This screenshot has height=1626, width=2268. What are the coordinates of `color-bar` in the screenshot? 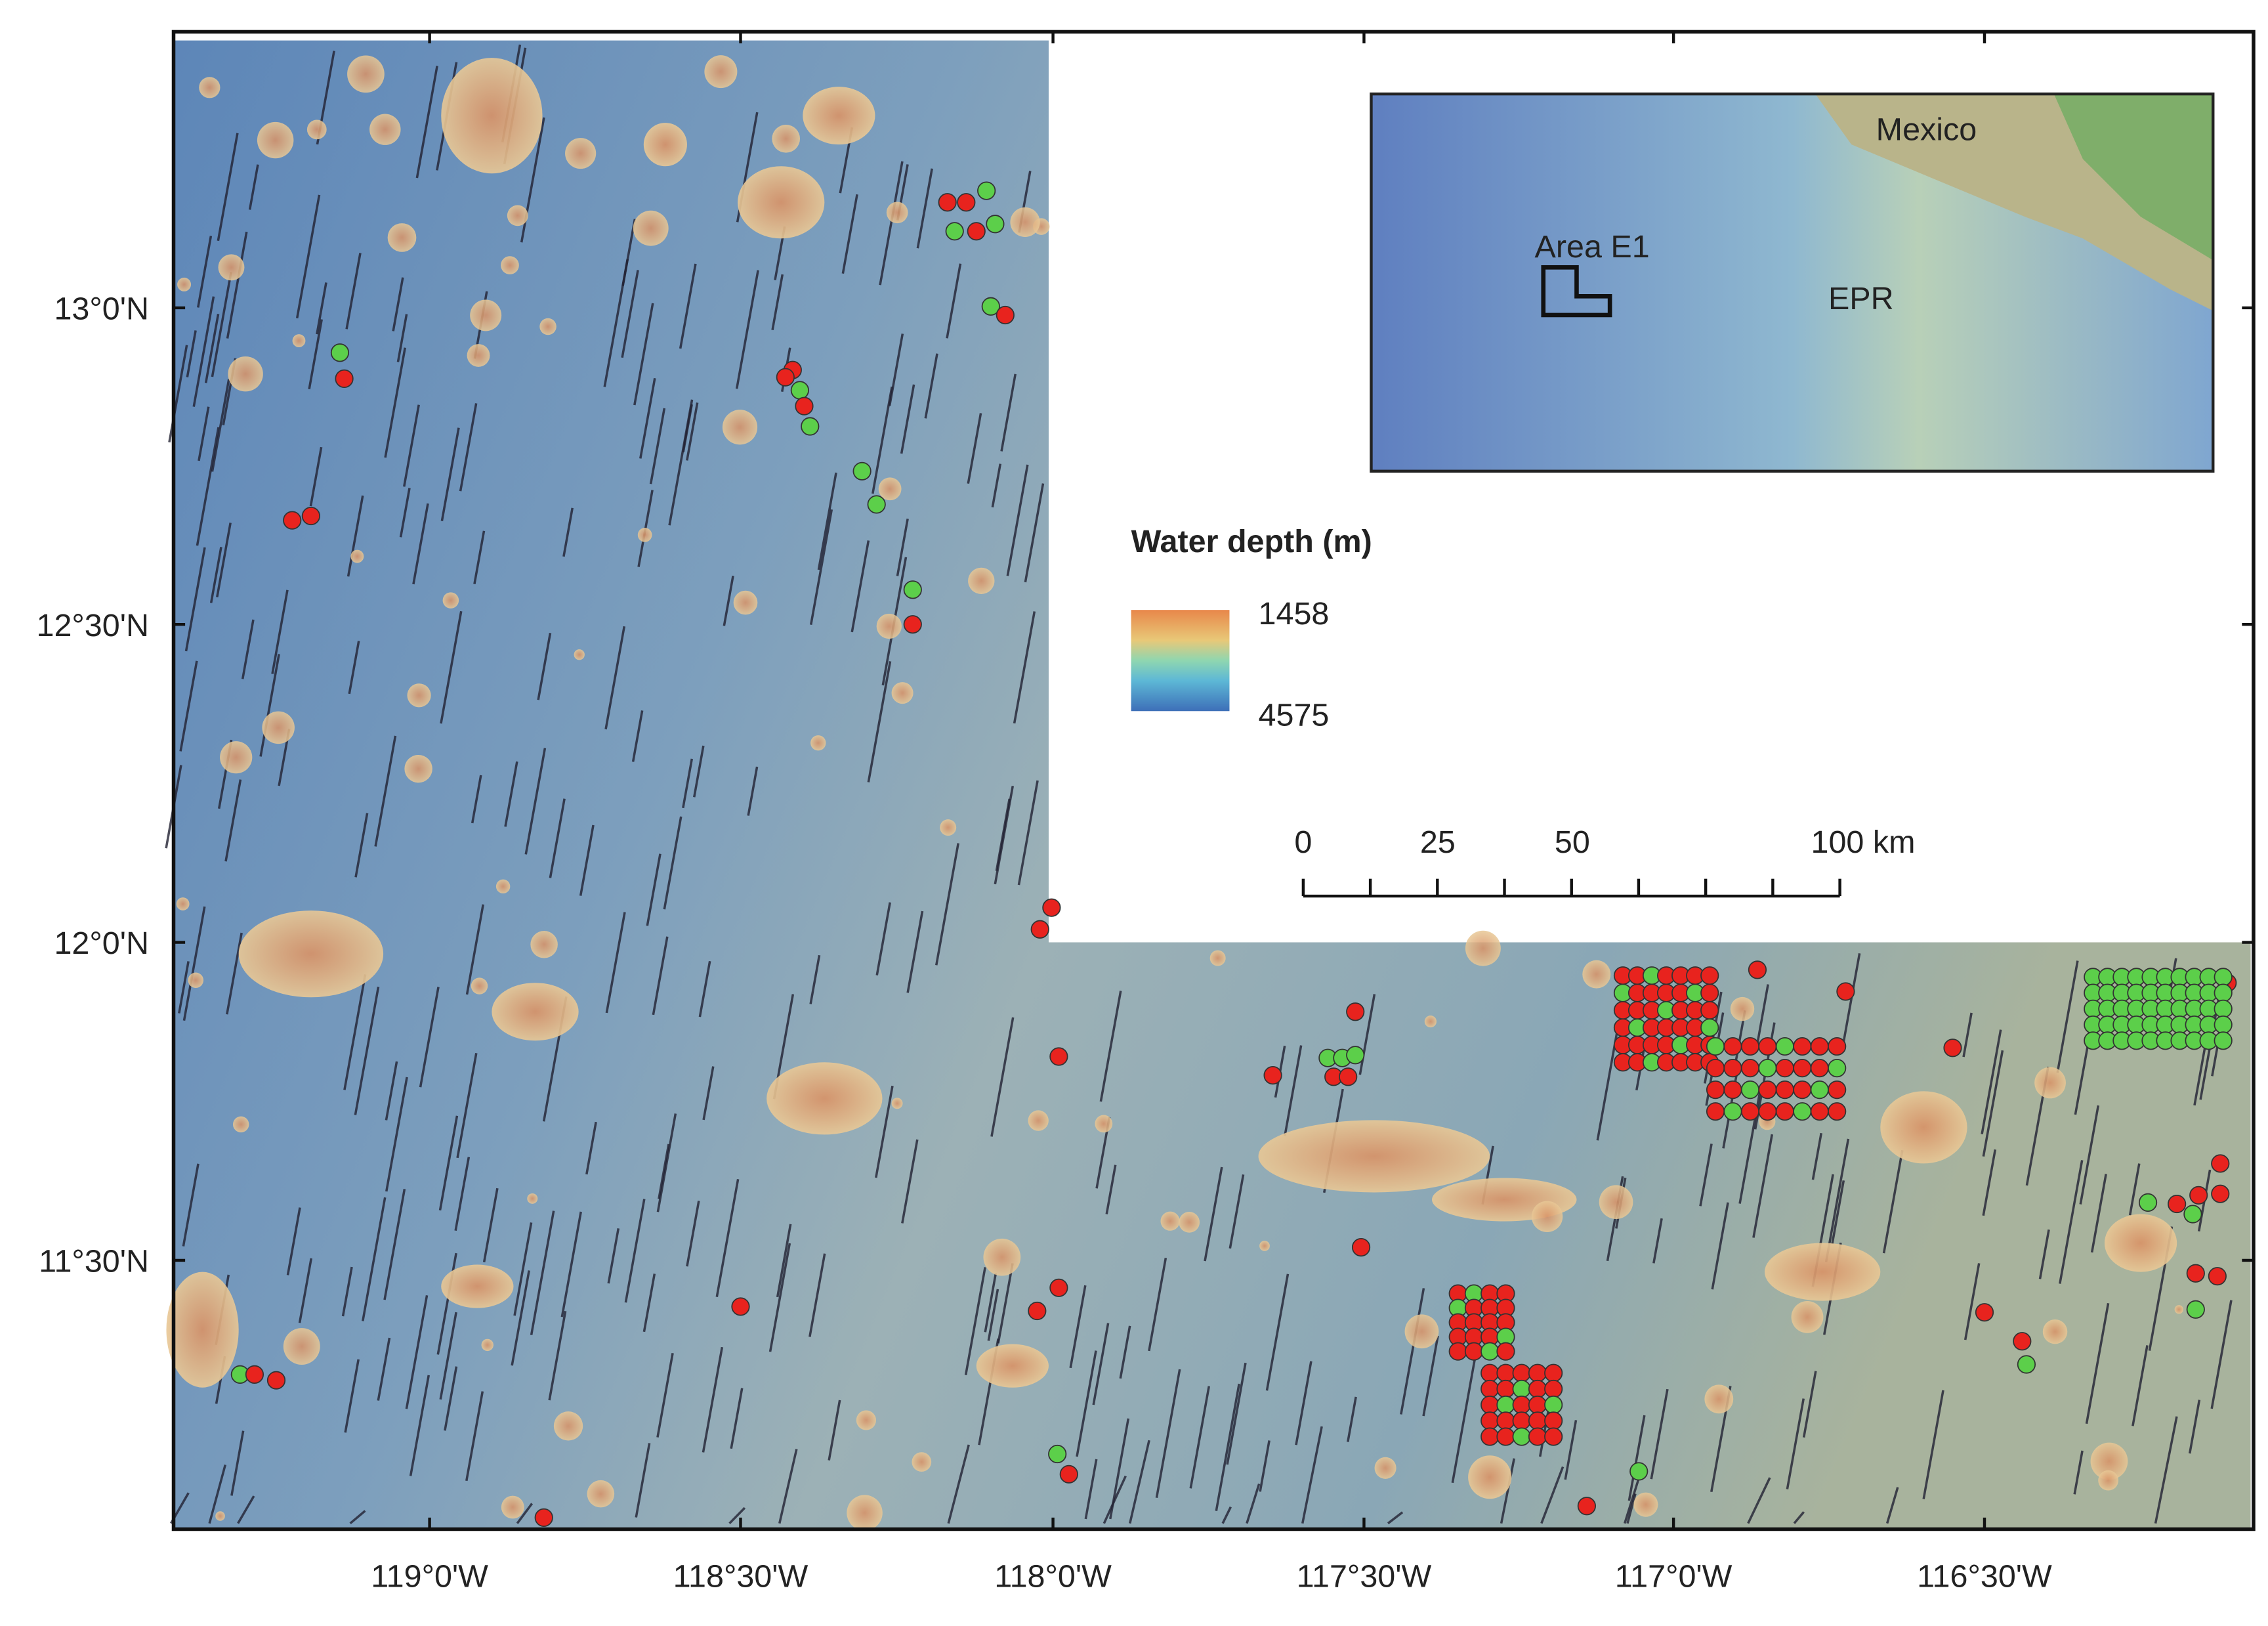 It's located at (1180, 661).